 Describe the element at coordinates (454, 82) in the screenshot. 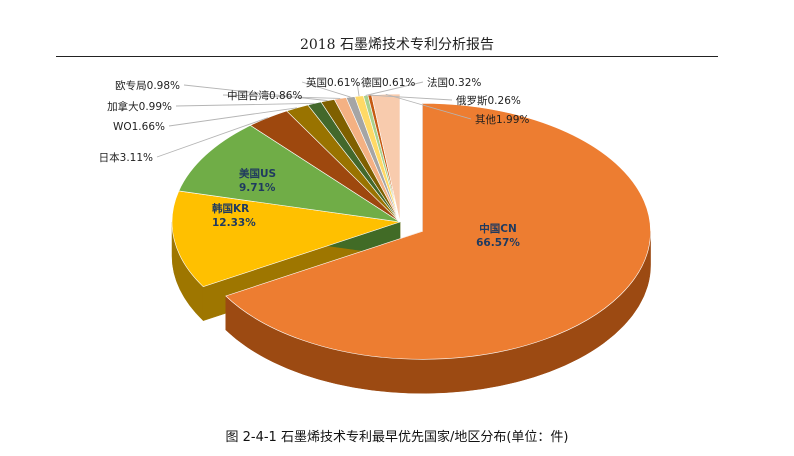

I see `slice-label-10: 法国0.32%` at that location.